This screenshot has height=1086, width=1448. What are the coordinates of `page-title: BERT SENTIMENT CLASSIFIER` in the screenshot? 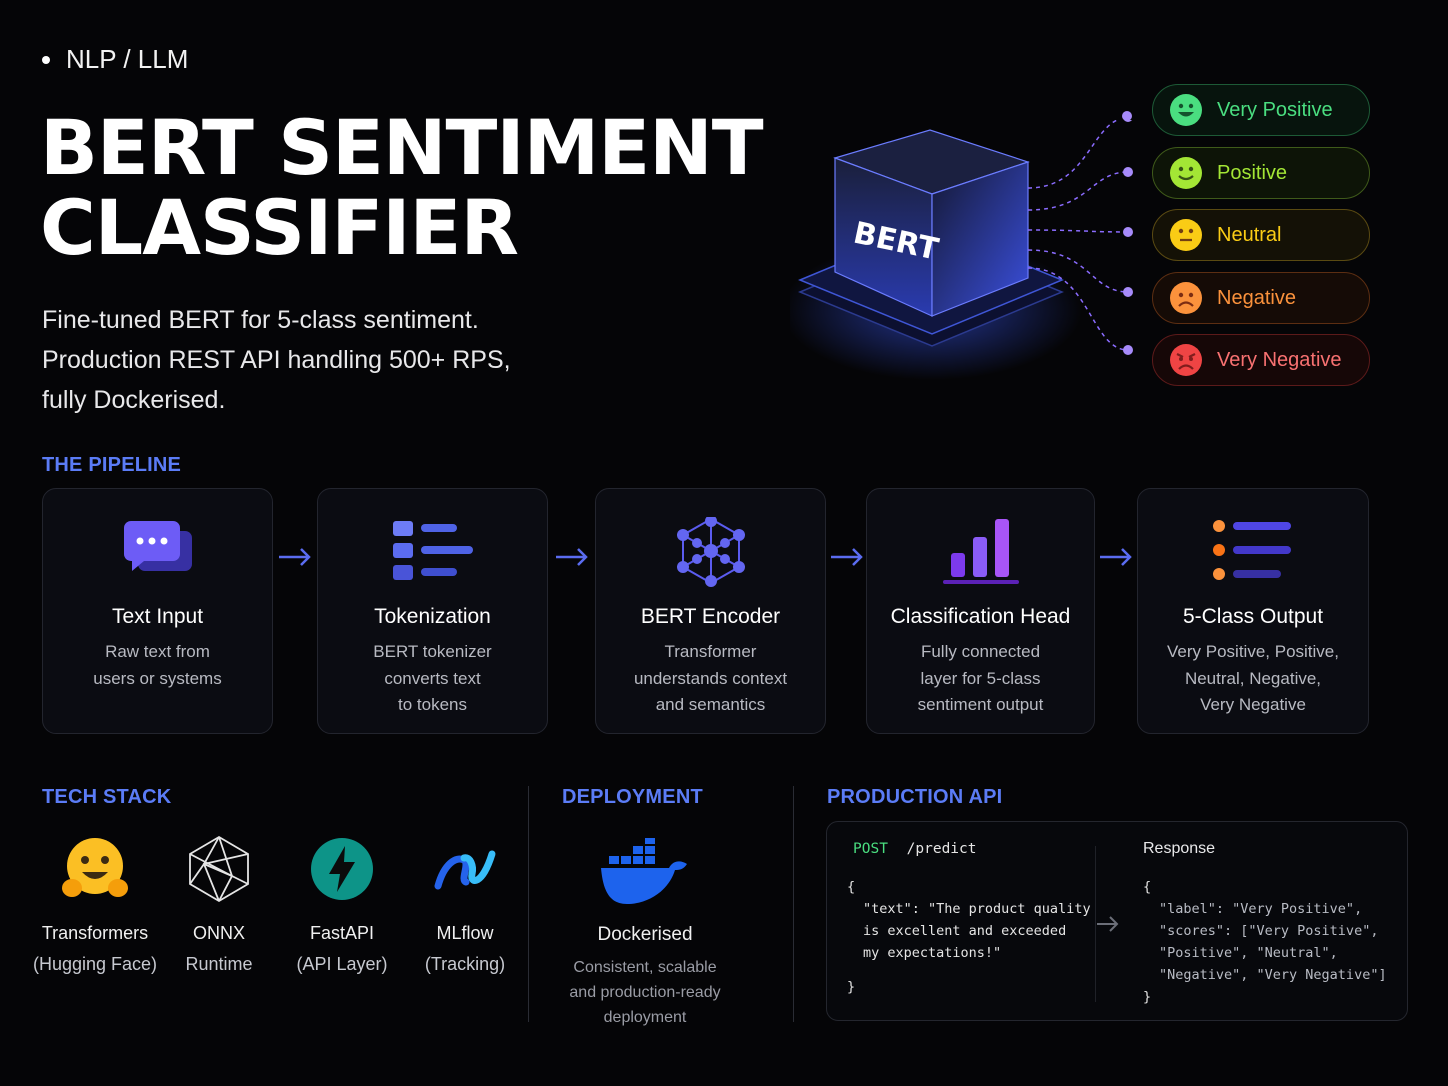 It's located at (402, 187).